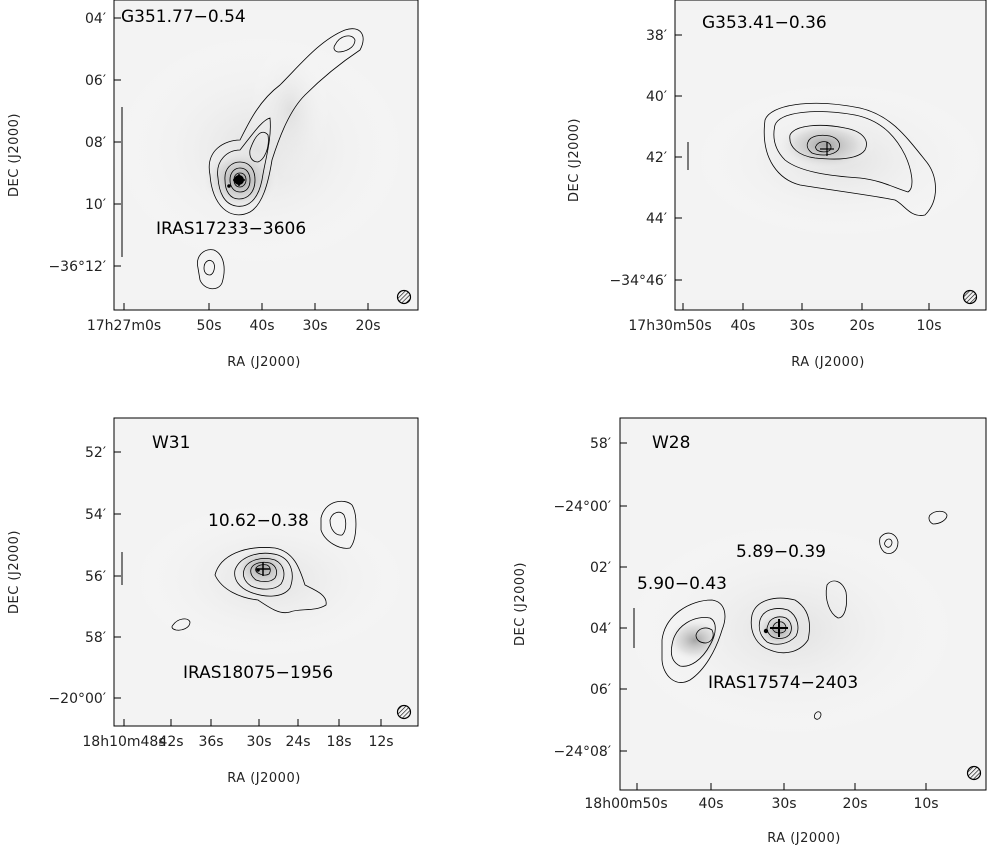 The width and height of the screenshot is (990, 848). What do you see at coordinates (695, 640) in the screenshot?
I see `core-emission-west` at bounding box center [695, 640].